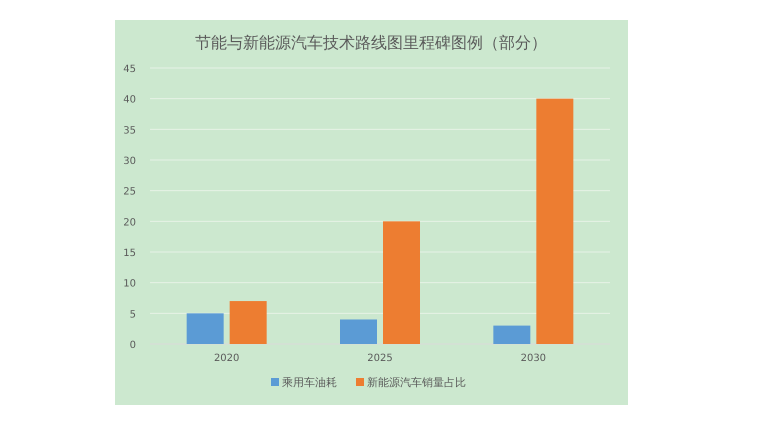 This screenshot has width=760, height=425. What do you see at coordinates (227, 358) in the screenshot?
I see `x-tick-label: 2020` at bounding box center [227, 358].